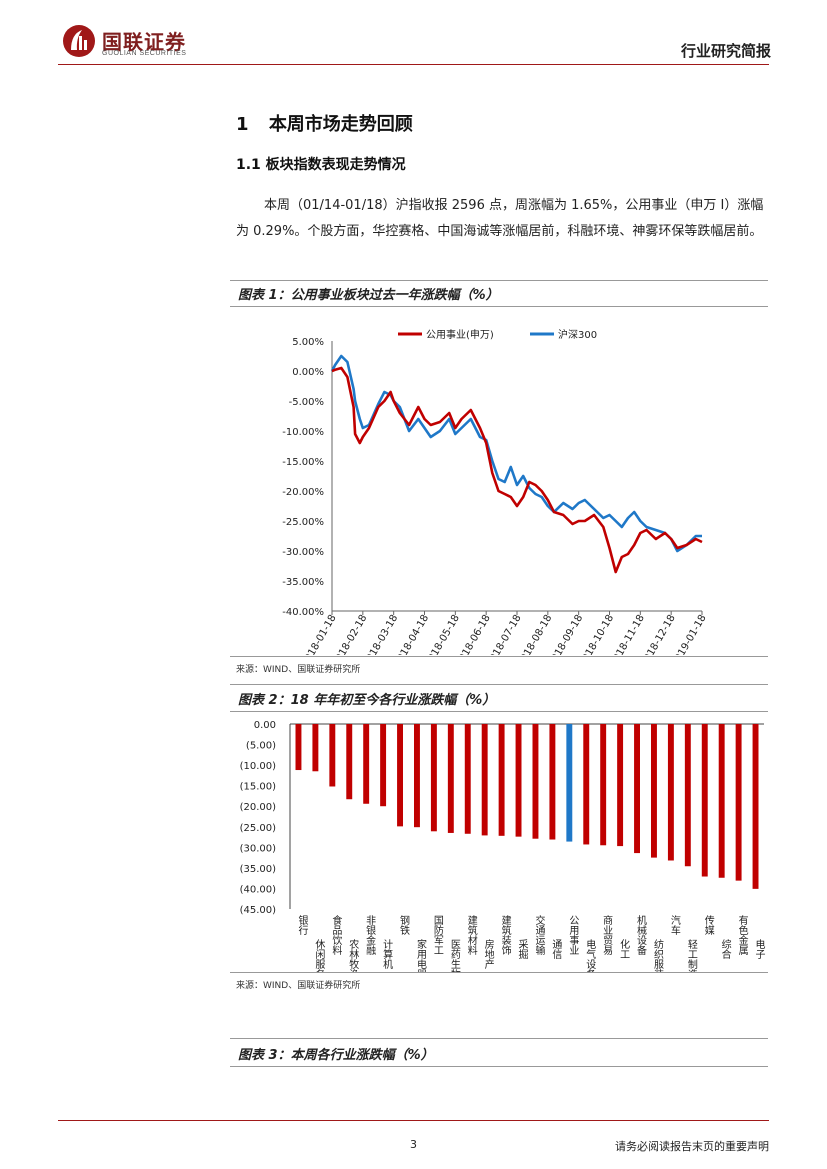 This screenshot has height=1169, width=827. Describe the element at coordinates (488, 954) in the screenshot. I see `x-category-label: 房地产` at that location.